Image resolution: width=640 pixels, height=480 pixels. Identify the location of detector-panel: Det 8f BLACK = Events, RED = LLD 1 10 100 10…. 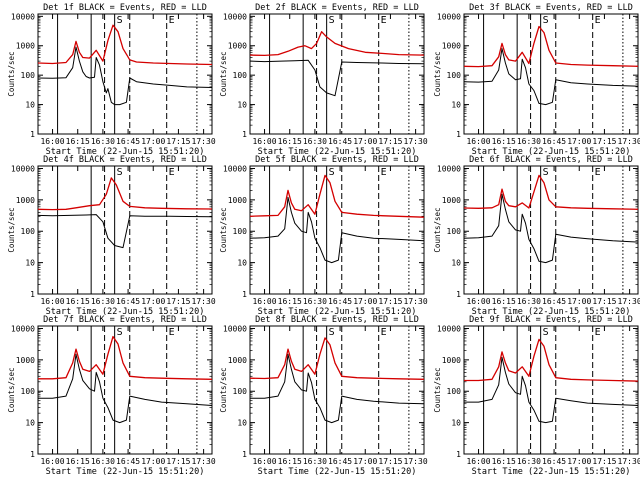
(323, 396).